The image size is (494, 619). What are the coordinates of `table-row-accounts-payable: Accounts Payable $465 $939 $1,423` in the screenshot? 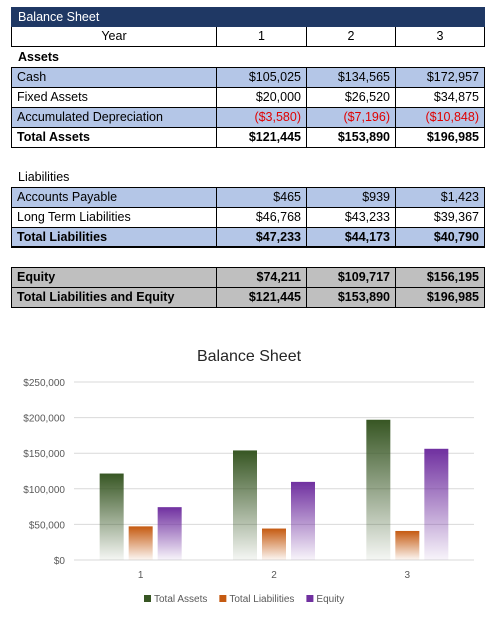 It's located at (248, 198).